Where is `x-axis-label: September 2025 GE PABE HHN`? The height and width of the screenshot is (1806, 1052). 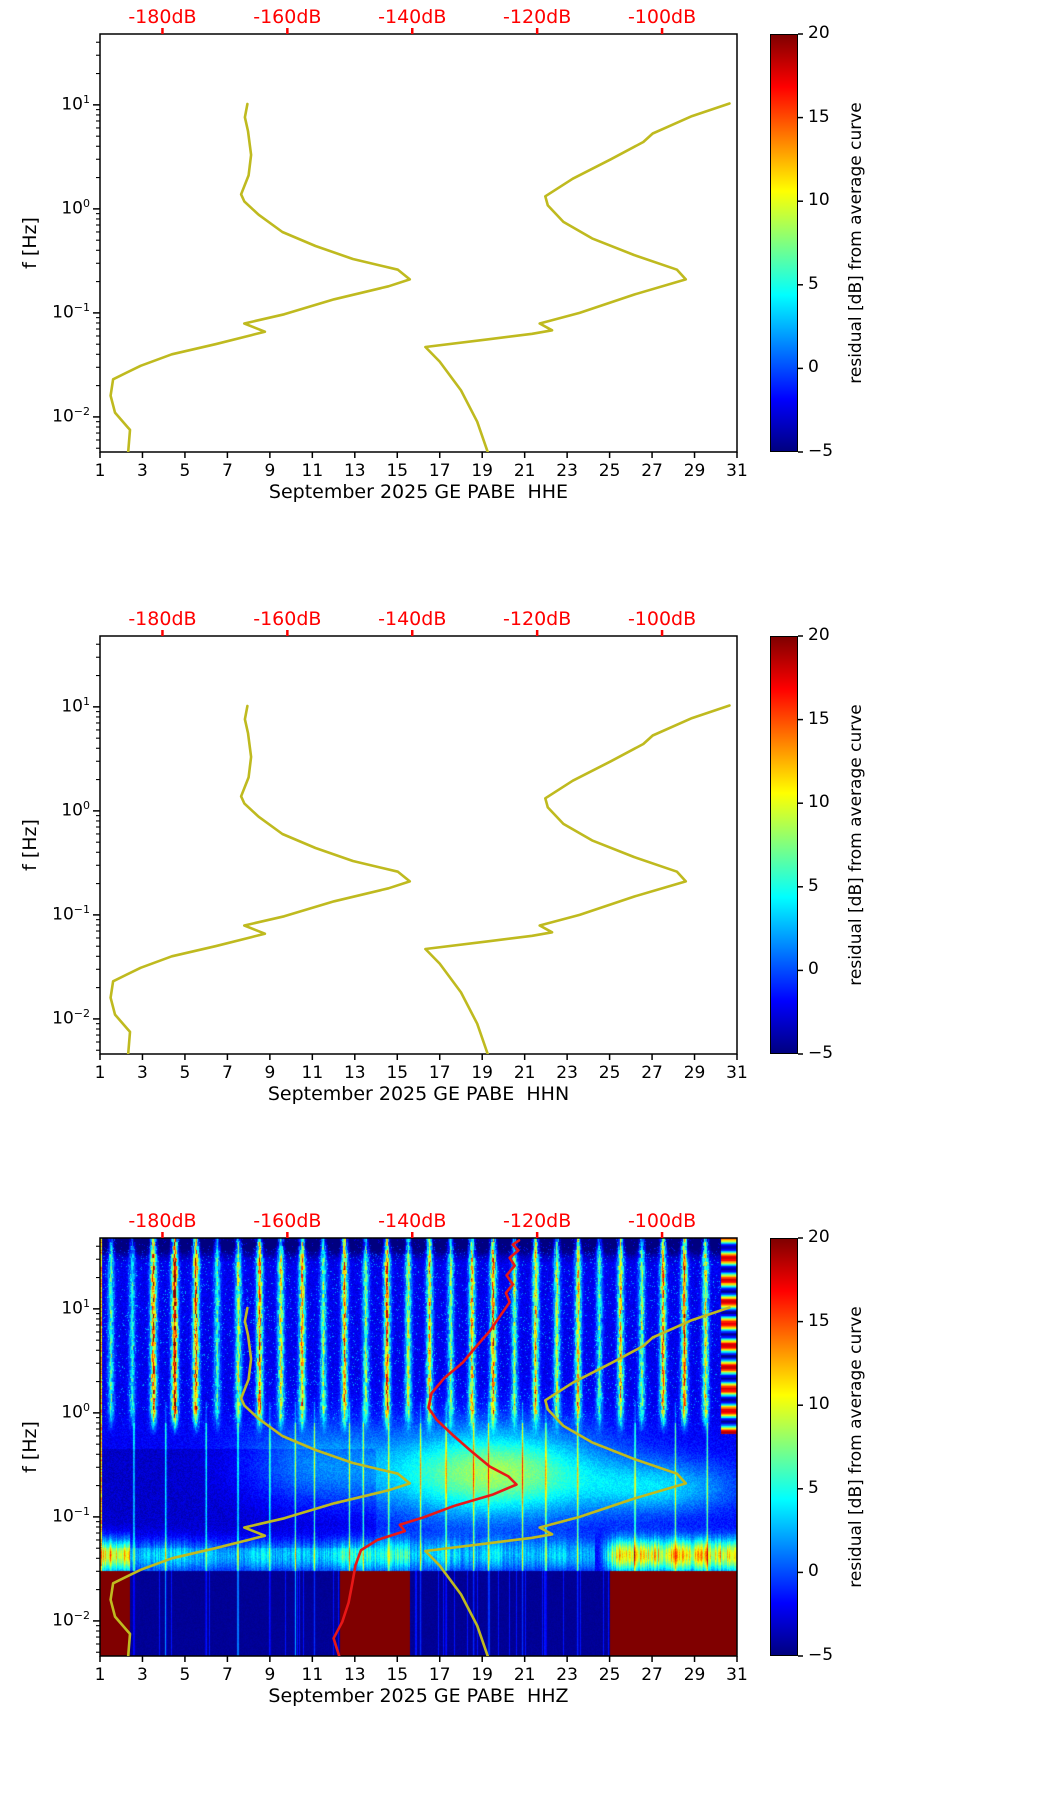
x-axis-label: September 2025 GE PABE HHN is located at coordinates (418, 1094).